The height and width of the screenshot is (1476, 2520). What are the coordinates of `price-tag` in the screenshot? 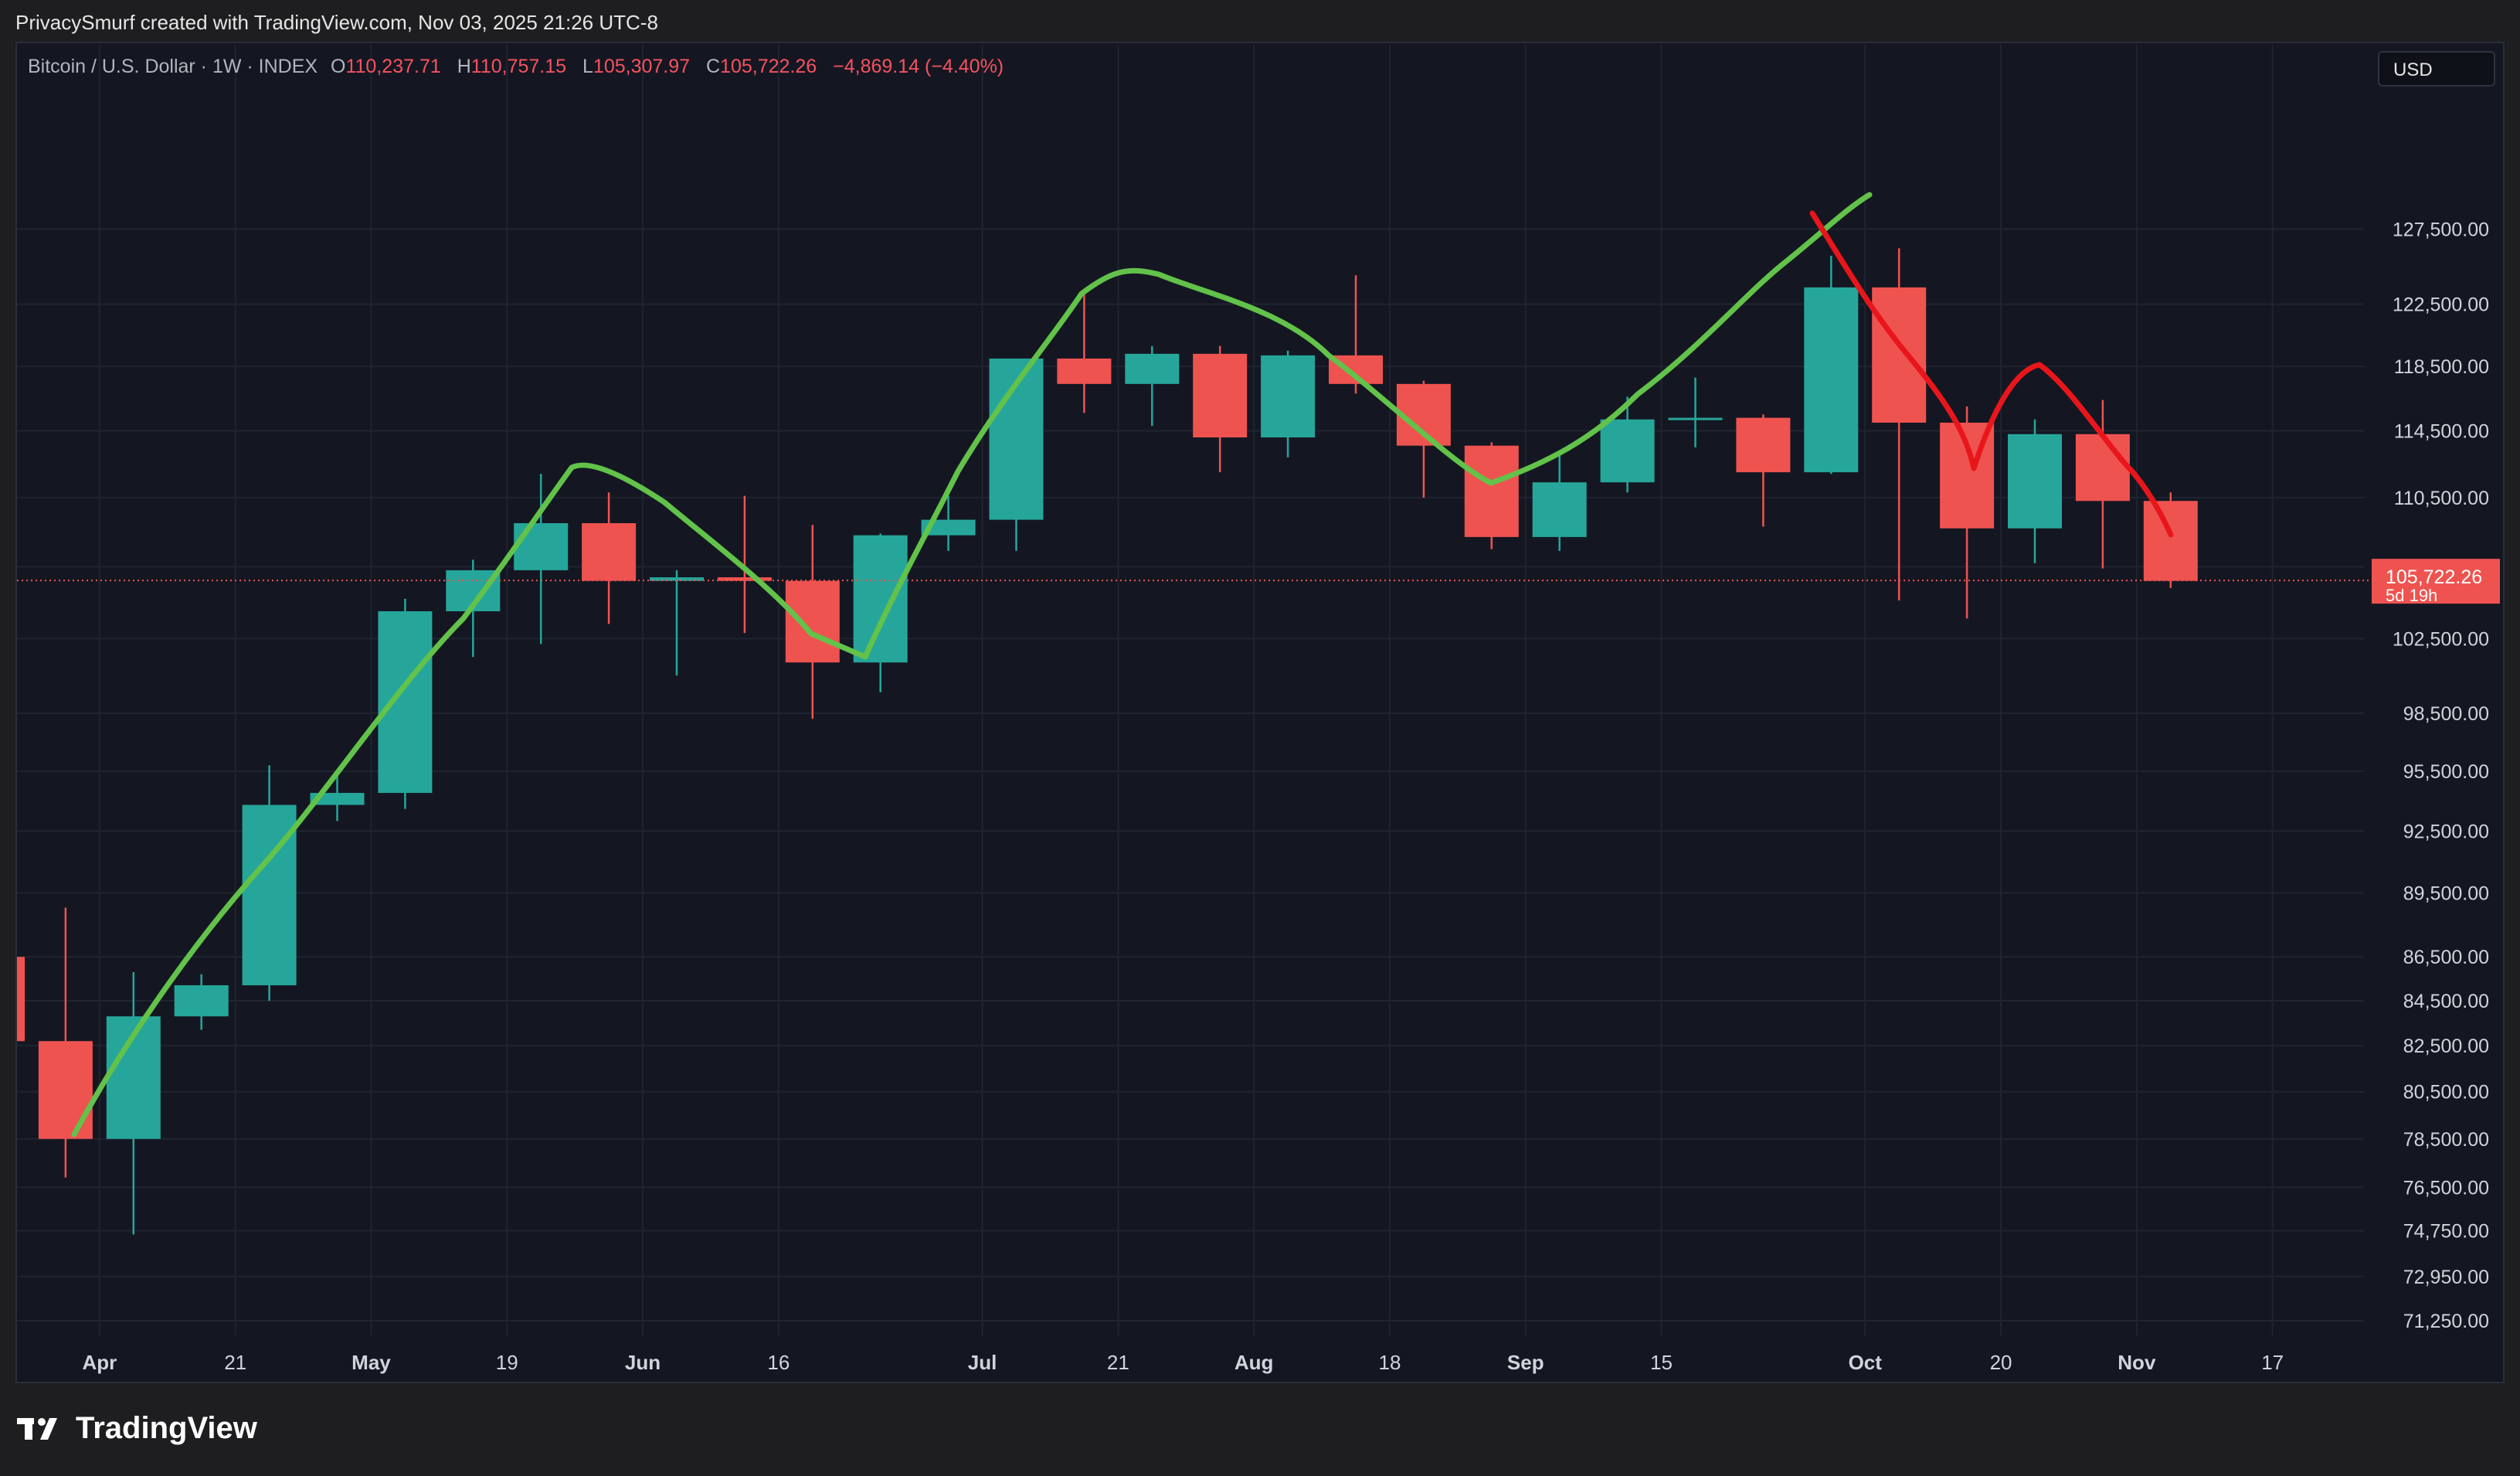 It's located at (2436, 581).